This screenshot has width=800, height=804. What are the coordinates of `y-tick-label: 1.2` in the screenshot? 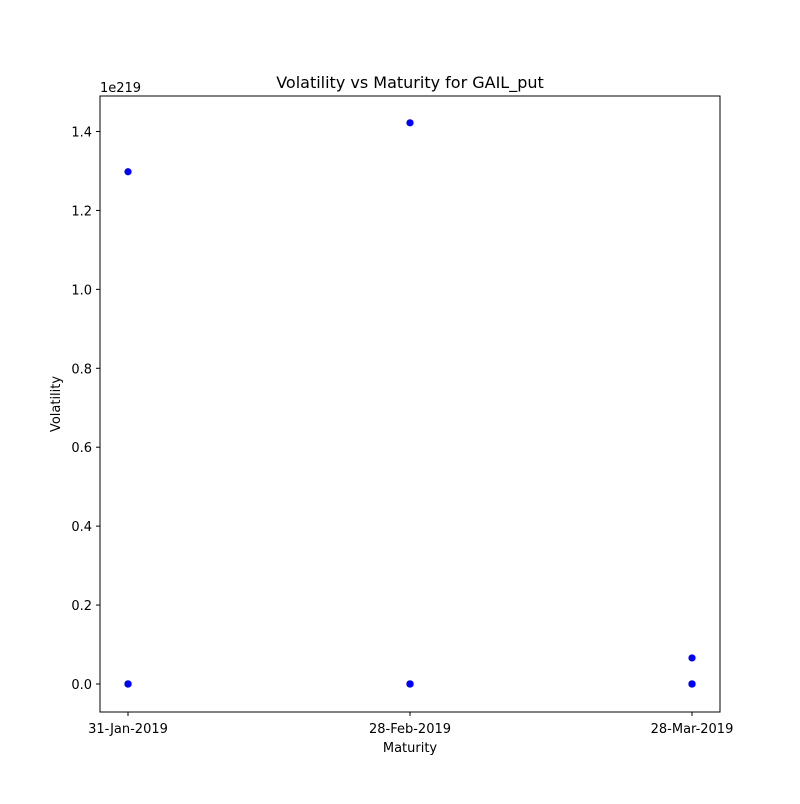 It's located at (81, 211).